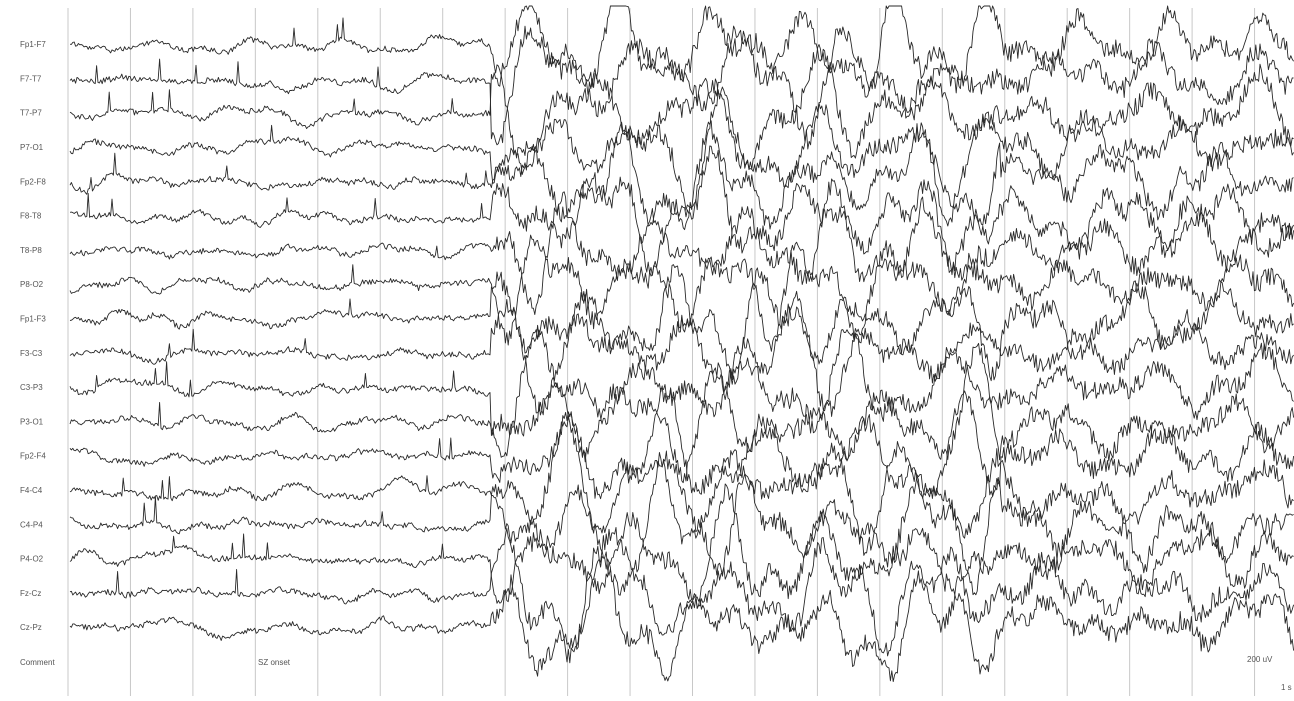 The image size is (1294, 701). Describe the element at coordinates (31, 78) in the screenshot. I see `channel-label: F7-T7` at that location.